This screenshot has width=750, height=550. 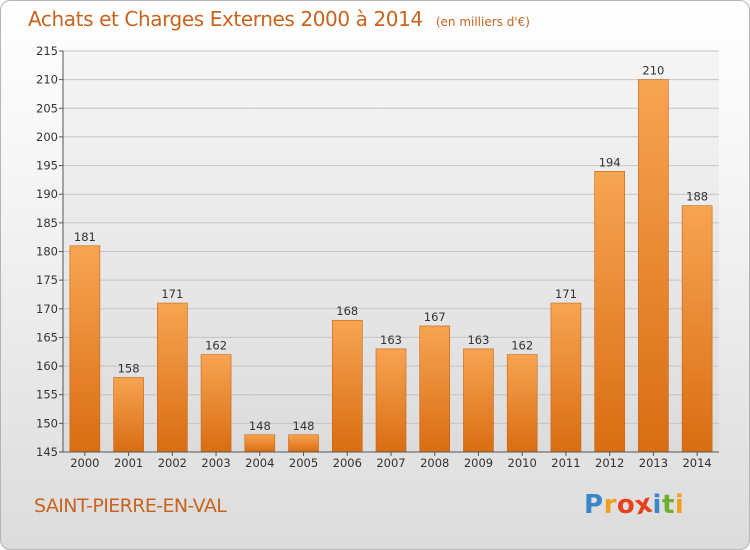 What do you see at coordinates (303, 463) in the screenshot?
I see `x-tick-label: 2005` at bounding box center [303, 463].